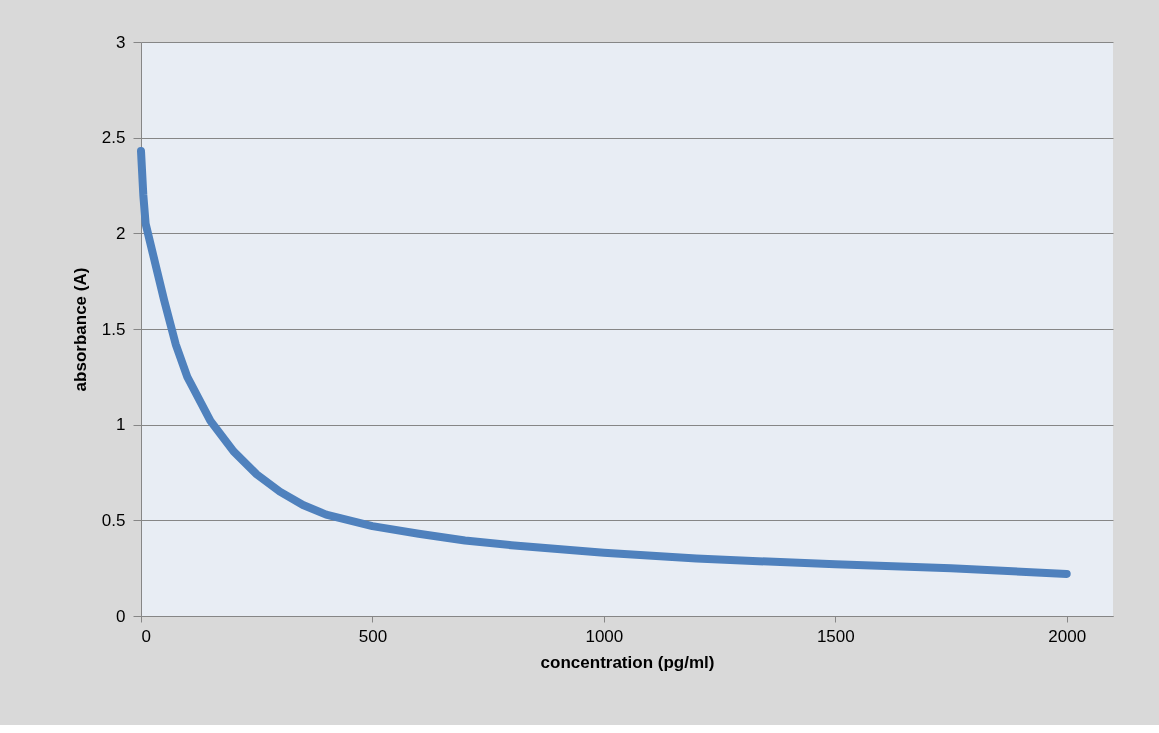 This screenshot has width=1159, height=733. What do you see at coordinates (121, 233) in the screenshot?
I see `y-tick-label: 2` at bounding box center [121, 233].